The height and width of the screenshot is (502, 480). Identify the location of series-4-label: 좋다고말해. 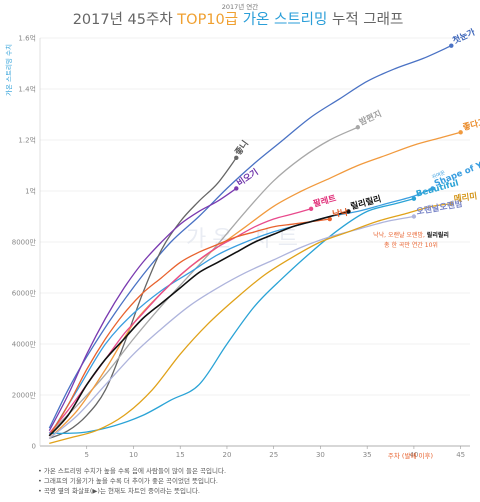
(471, 122).